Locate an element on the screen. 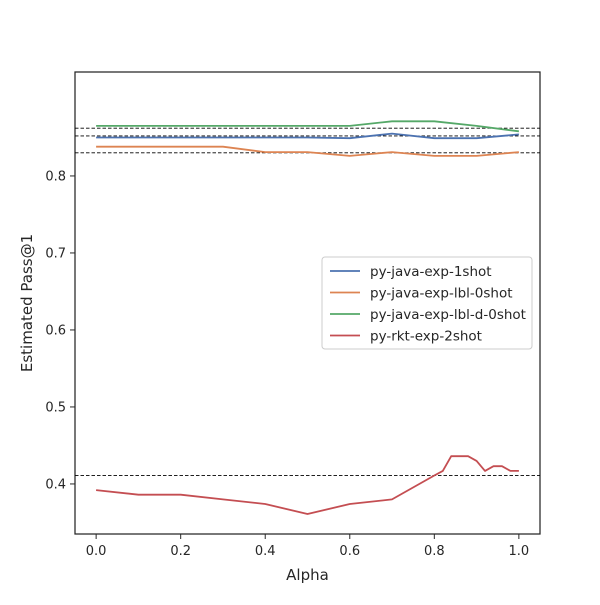  y-tick-label-2: 0.6 is located at coordinates (55, 330).